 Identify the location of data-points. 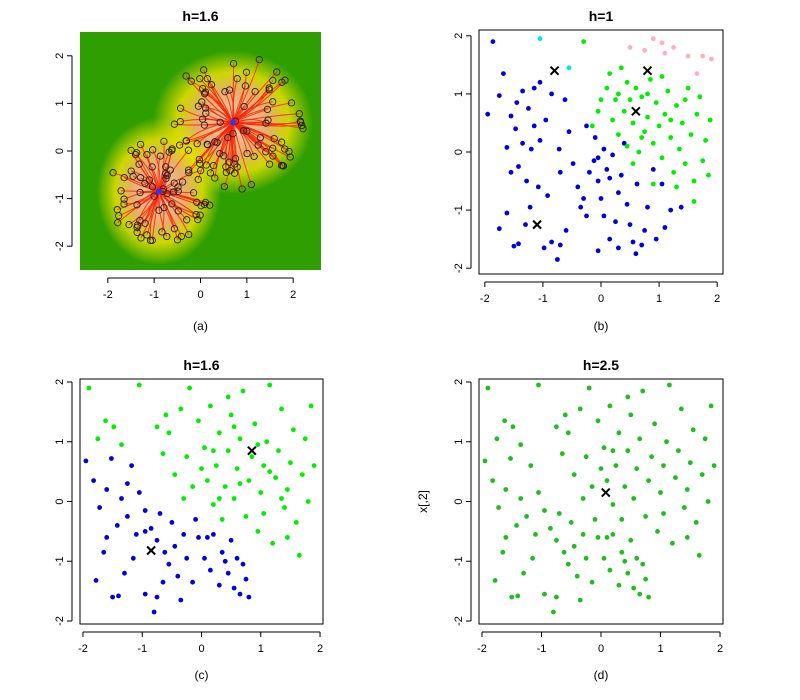
(208, 150).